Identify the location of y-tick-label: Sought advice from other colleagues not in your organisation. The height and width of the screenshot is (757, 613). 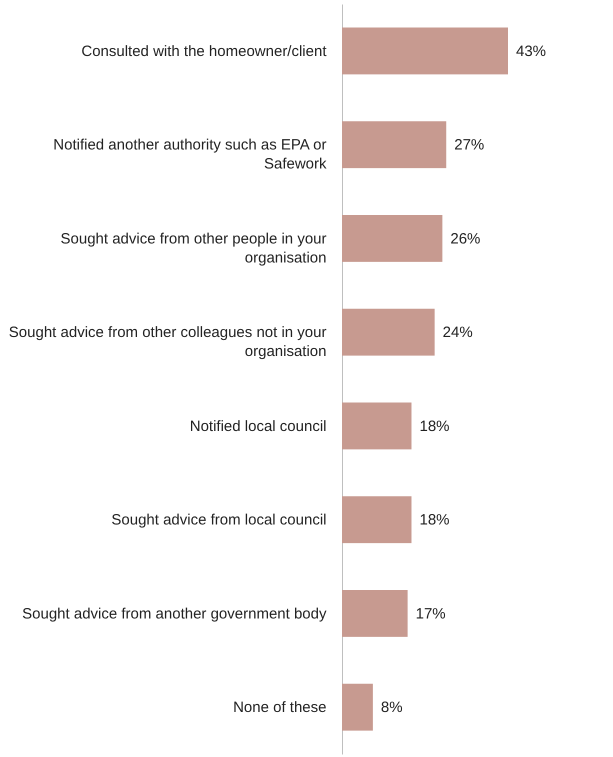
(167, 342).